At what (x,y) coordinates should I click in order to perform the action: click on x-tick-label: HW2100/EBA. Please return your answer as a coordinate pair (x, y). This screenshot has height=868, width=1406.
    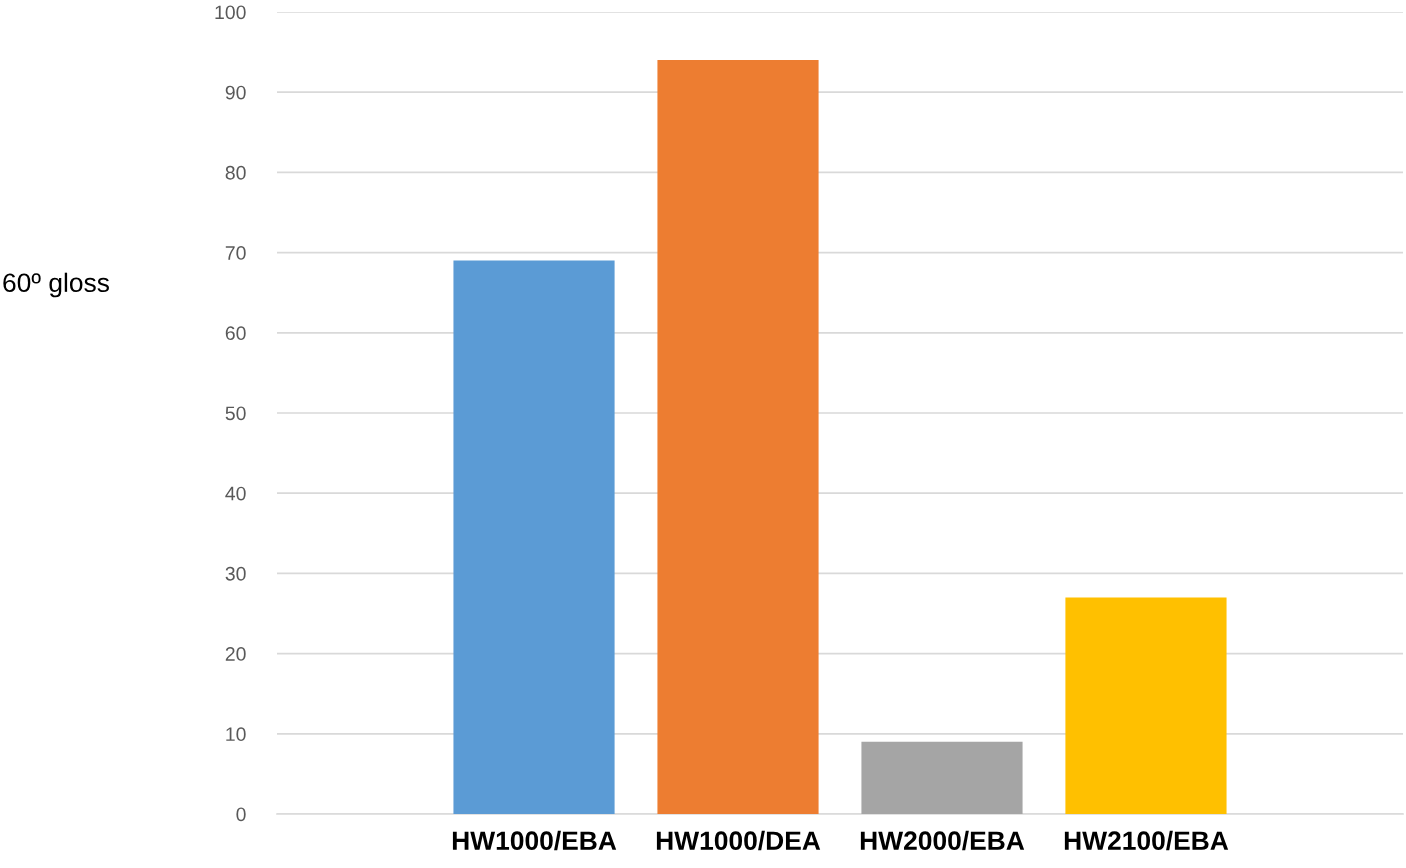
    Looking at the image, I should click on (1146, 840).